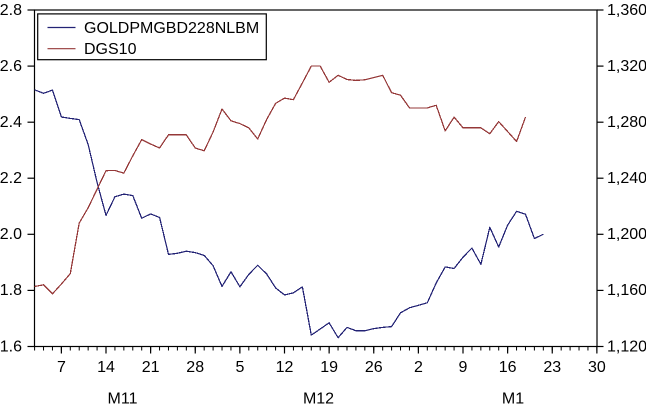 The image size is (646, 405). Describe the element at coordinates (106, 367) in the screenshot. I see `svg-text: 14` at that location.